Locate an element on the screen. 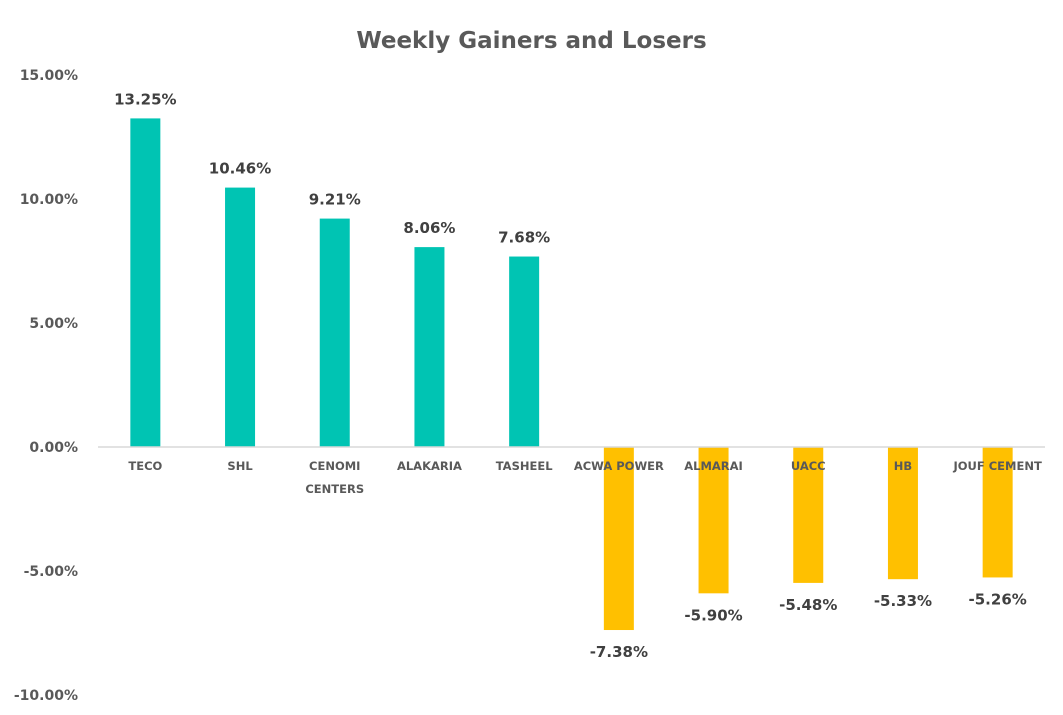 This screenshot has width=1063, height=715. data-label: 9.21% is located at coordinates (335, 200).